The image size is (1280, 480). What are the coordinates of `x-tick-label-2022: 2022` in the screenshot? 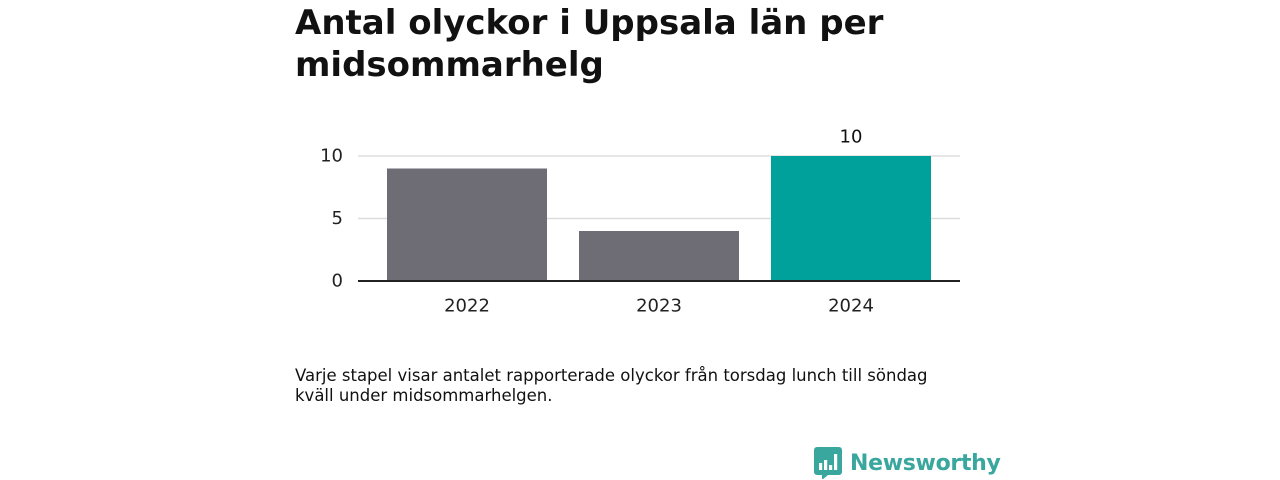 It's located at (467, 306).